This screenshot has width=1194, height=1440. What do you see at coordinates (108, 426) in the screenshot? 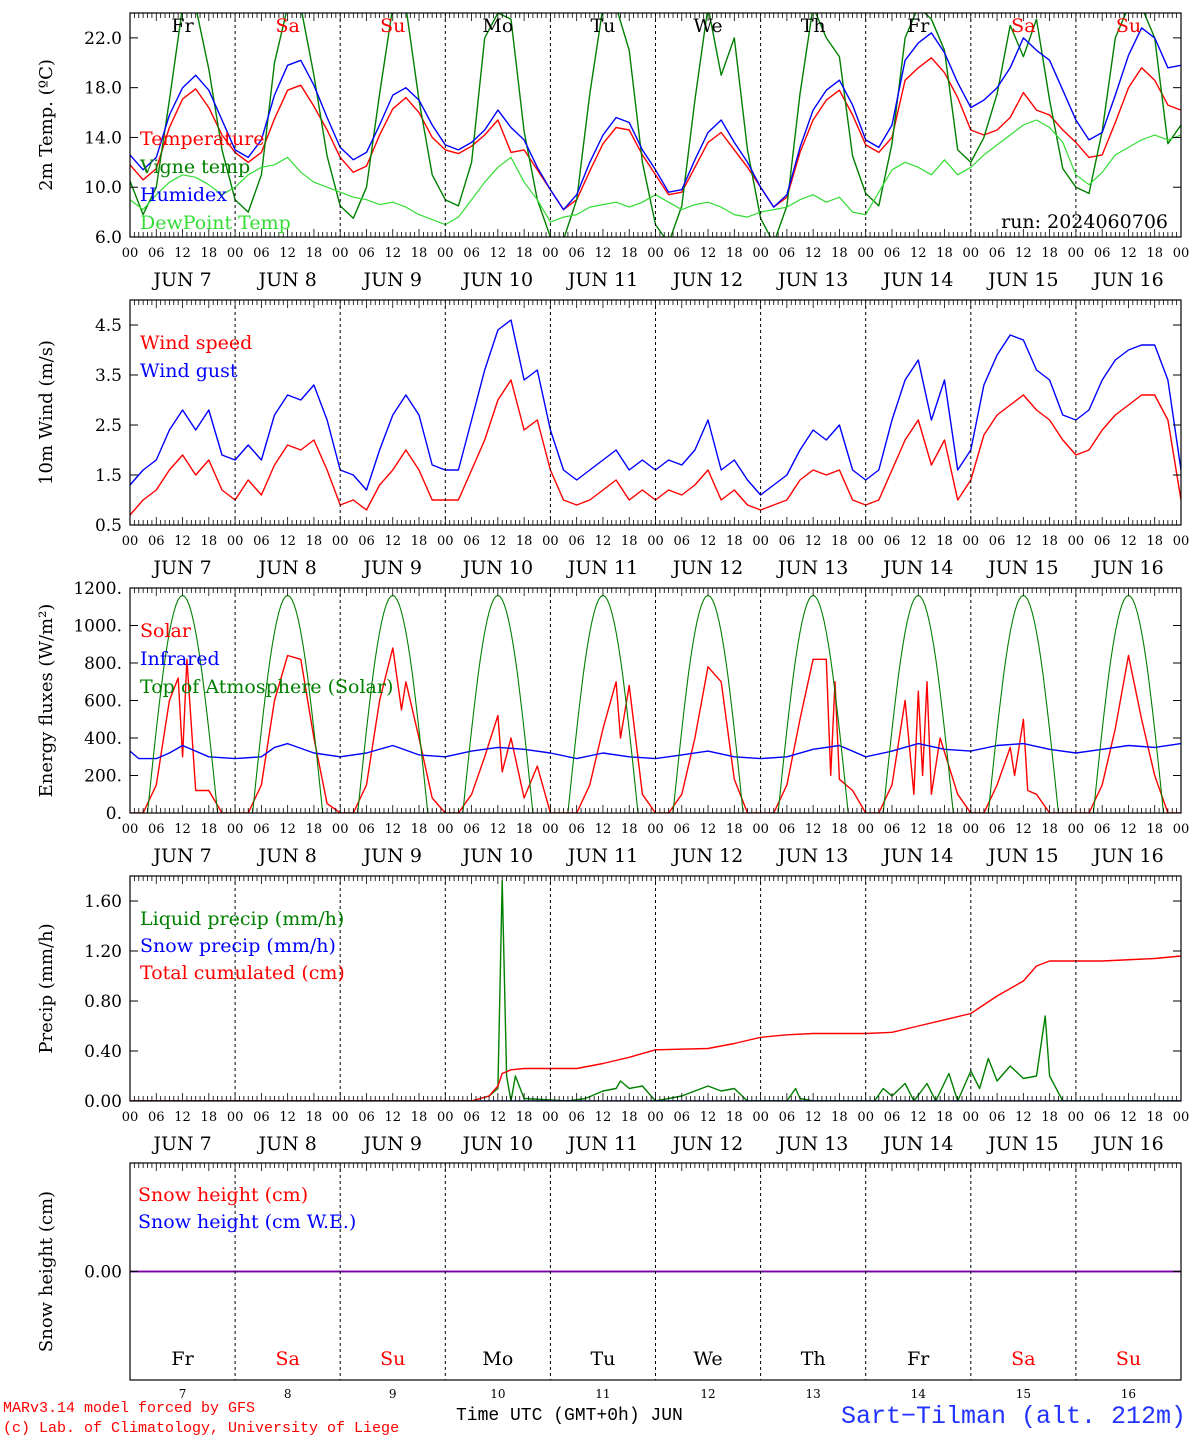
I see `y-tick-label: 2.5` at bounding box center [108, 426].